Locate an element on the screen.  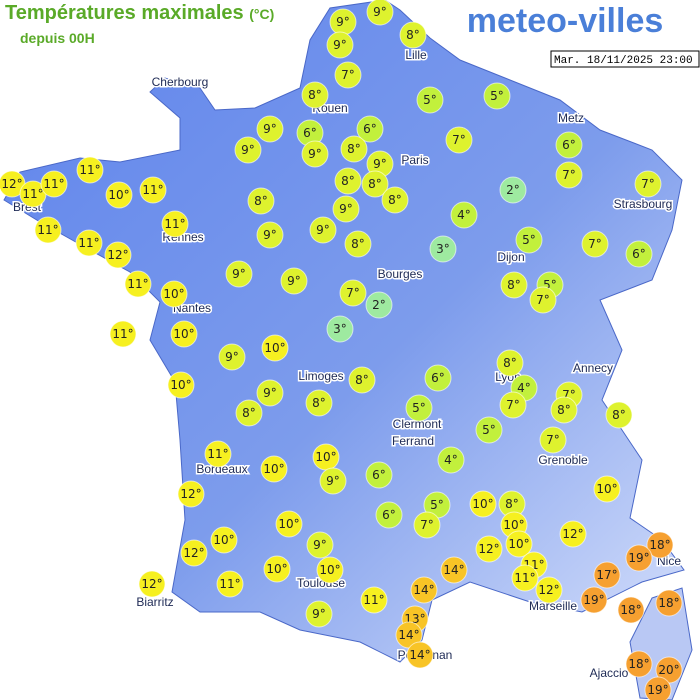
city-label: Annecy is located at coordinates (593, 368).